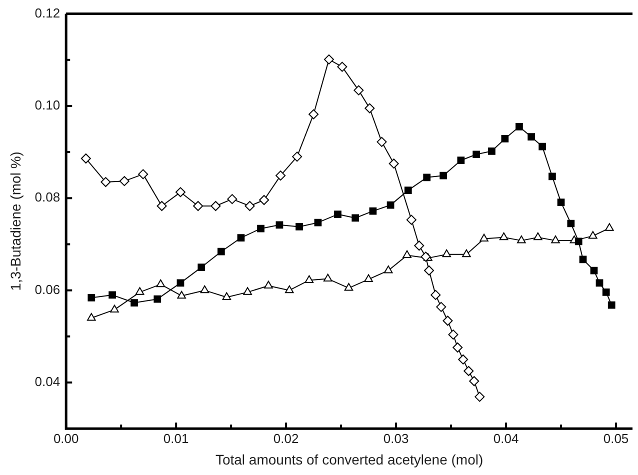 This screenshot has width=638, height=475. What do you see at coordinates (47, 105) in the screenshot?
I see `y-tick-label: 0.10` at bounding box center [47, 105].